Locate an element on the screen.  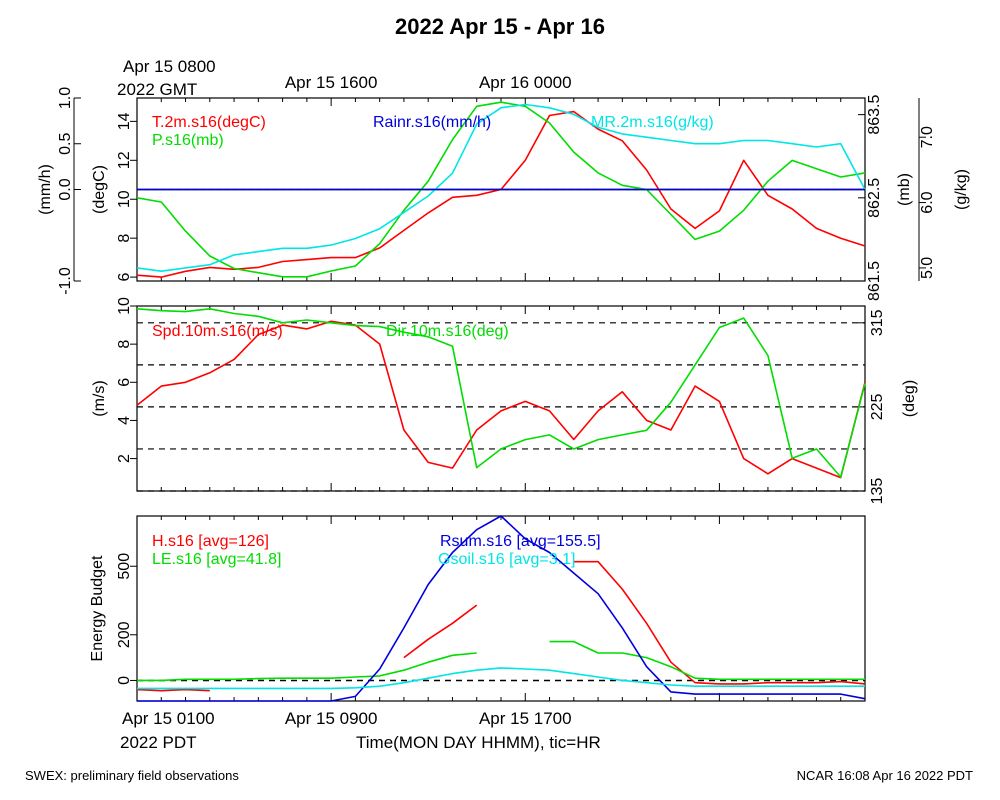
x-axis-label: Time(MON DAY HHMM), tic=HR is located at coordinates (478, 742).